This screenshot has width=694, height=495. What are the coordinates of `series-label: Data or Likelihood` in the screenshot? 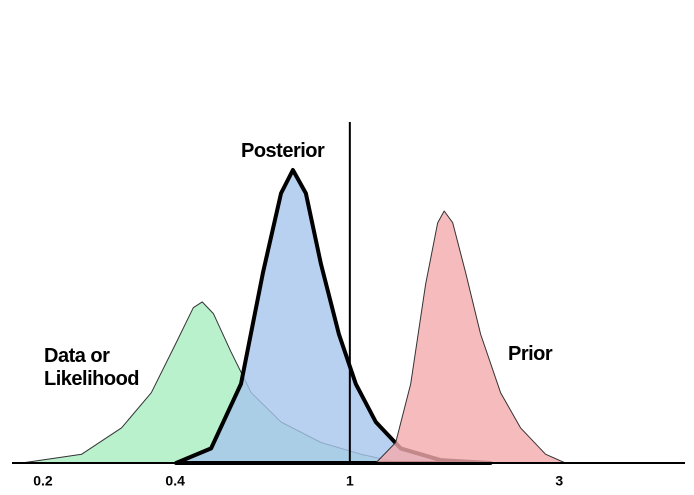 It's located at (92, 367).